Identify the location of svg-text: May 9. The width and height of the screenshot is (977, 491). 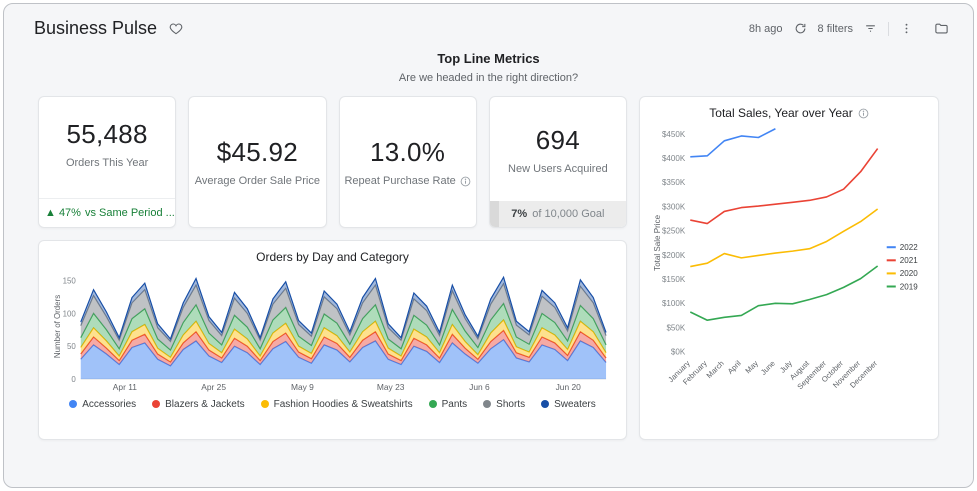
(302, 387).